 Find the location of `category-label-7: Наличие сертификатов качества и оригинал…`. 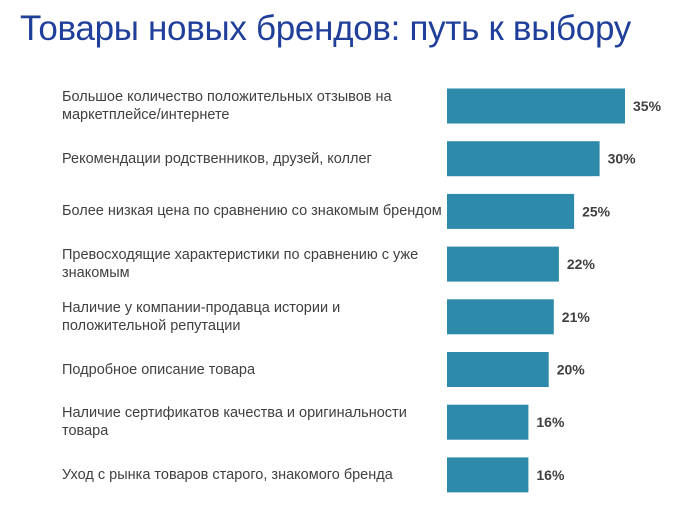

category-label-7: Наличие сертификатов качества и оригинал… is located at coordinates (234, 422).